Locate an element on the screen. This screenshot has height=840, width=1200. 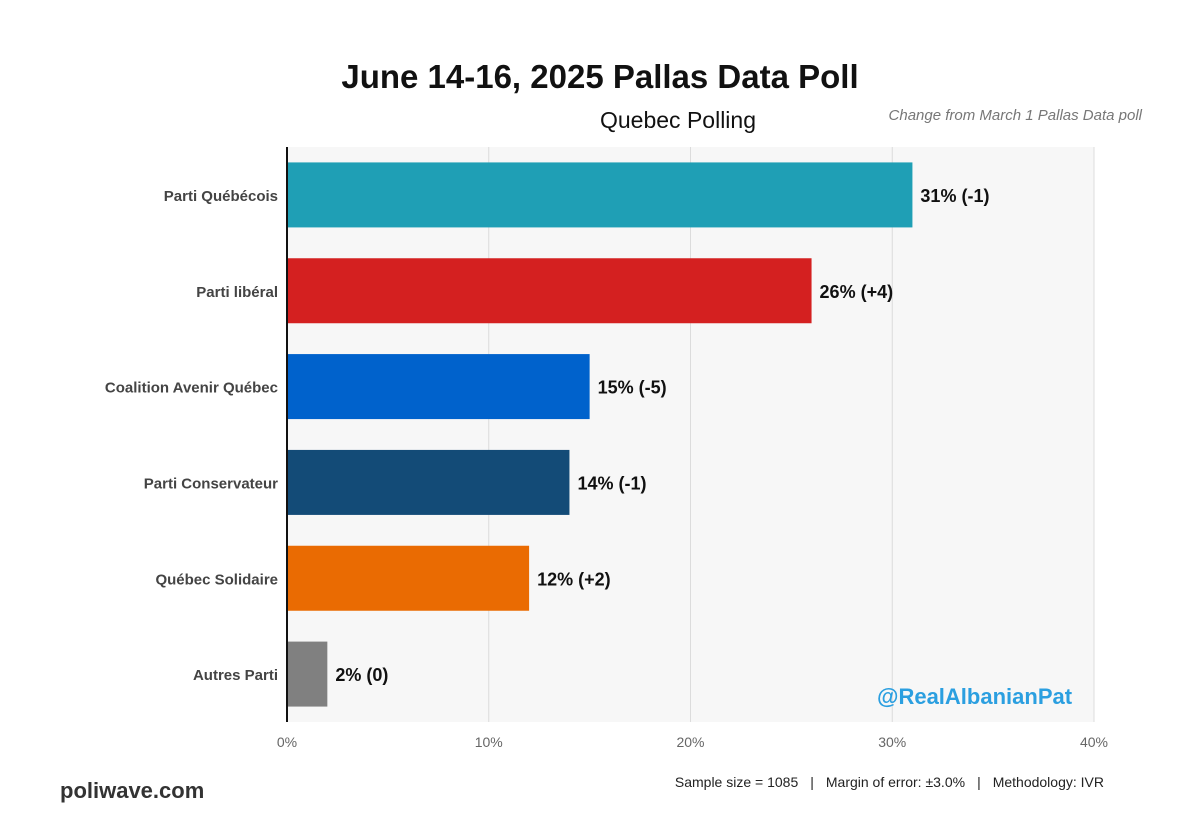
x-tick-label: 20% is located at coordinates (690, 742).